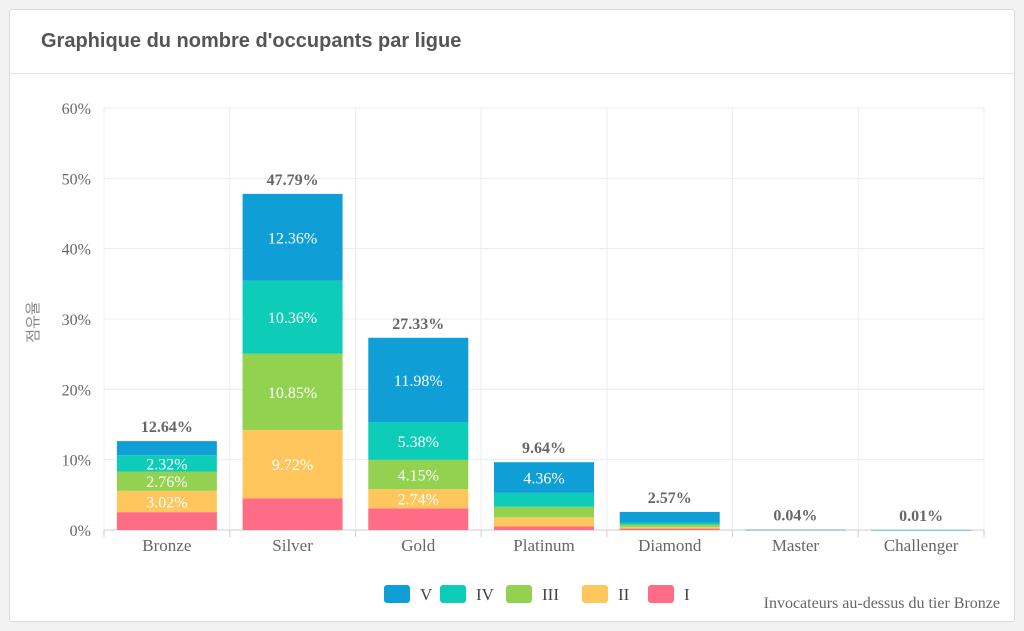 The width and height of the screenshot is (1024, 631). I want to click on bar-segment-II-gold, so click(418, 499).